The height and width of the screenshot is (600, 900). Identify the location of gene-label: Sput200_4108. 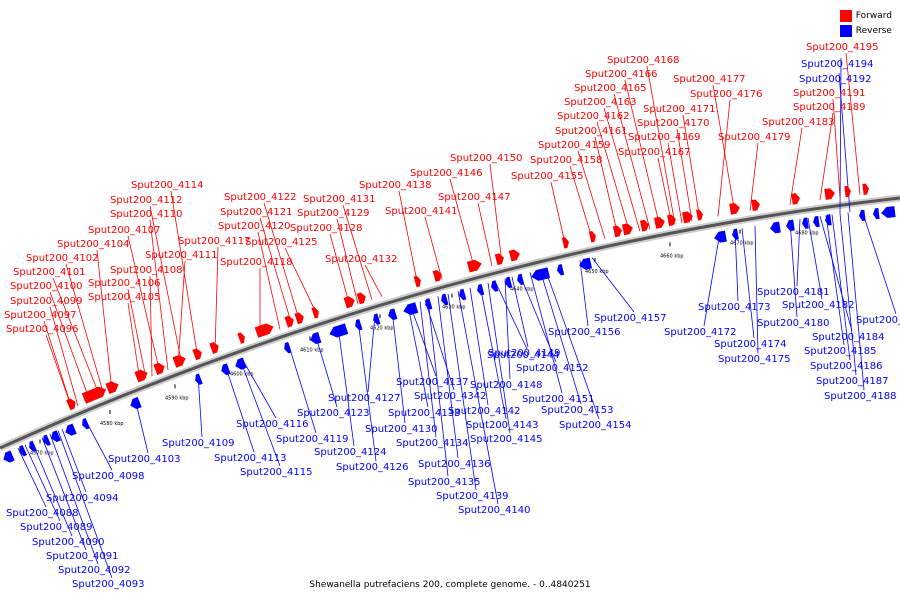
(146, 270).